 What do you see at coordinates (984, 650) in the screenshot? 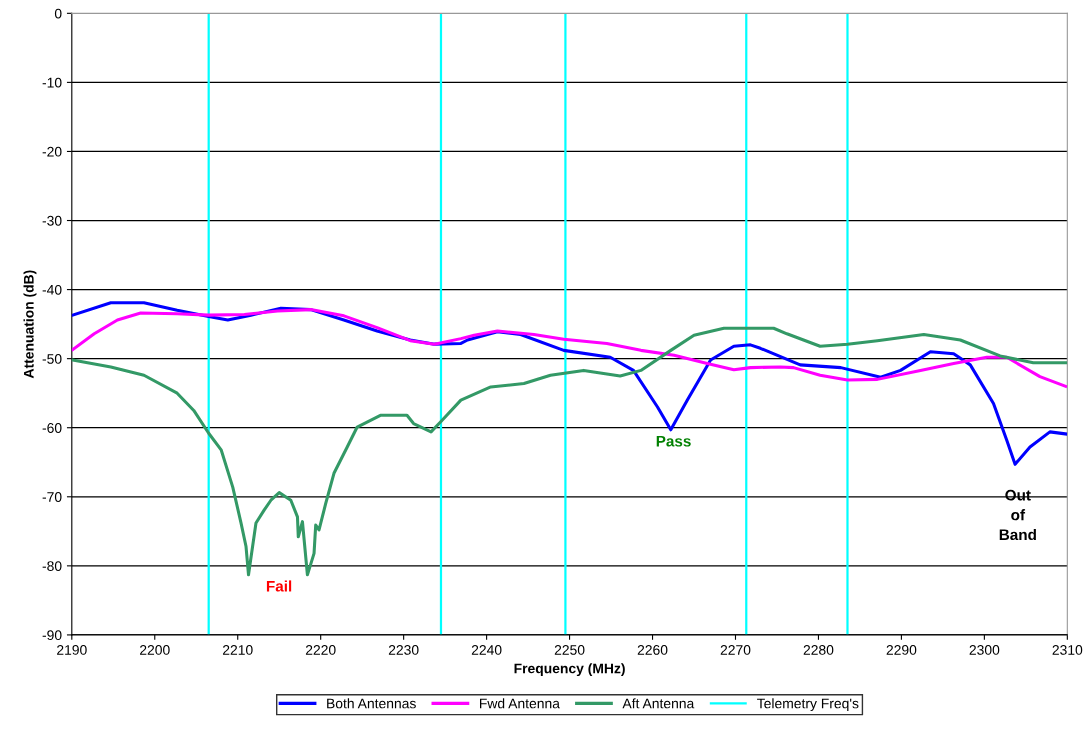
I see `x-tick-label: 2300` at bounding box center [984, 650].